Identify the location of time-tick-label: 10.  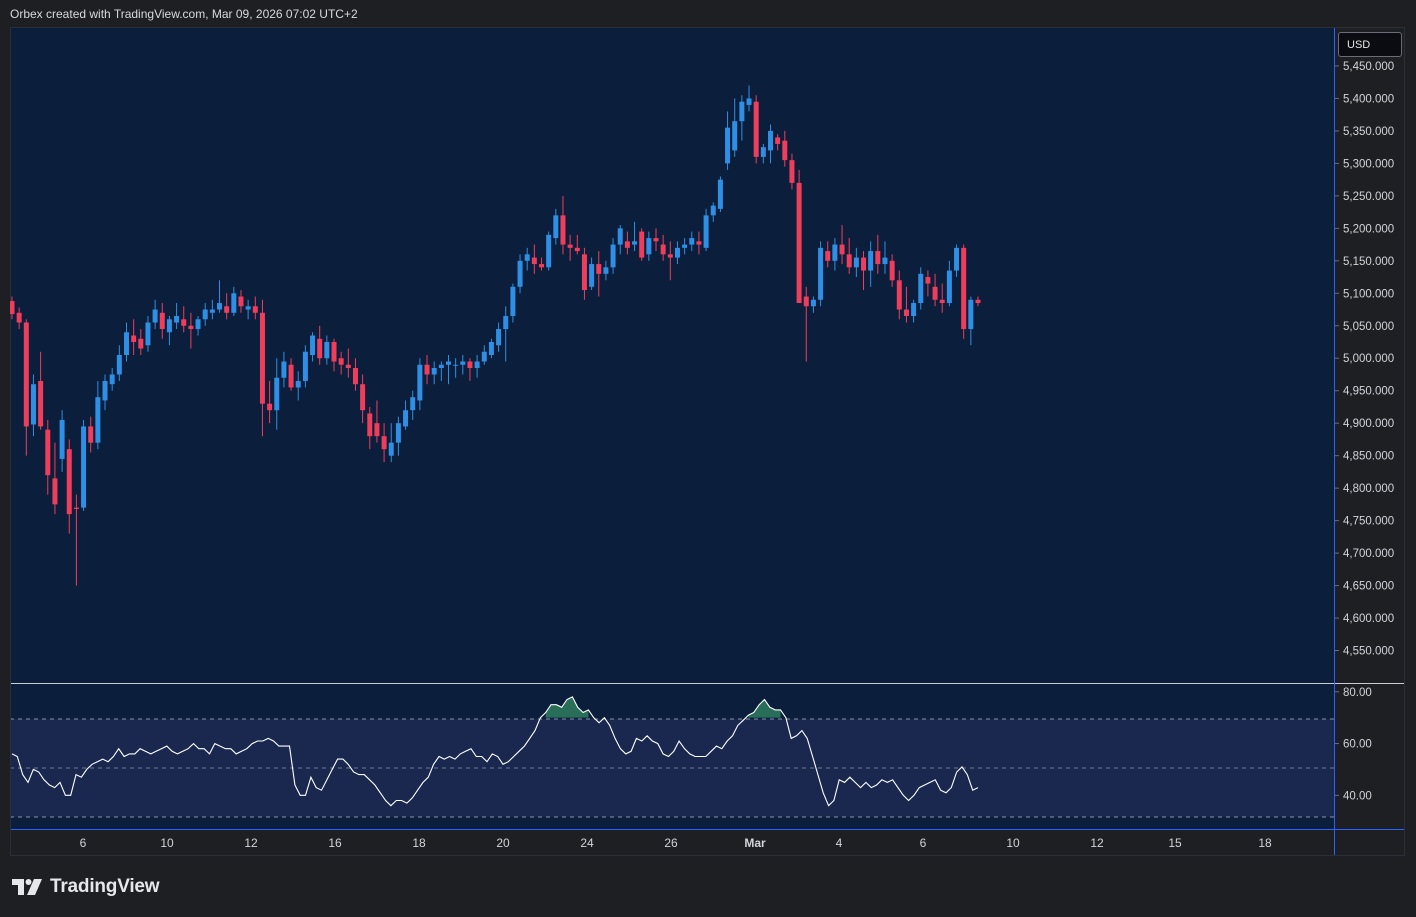
(1013, 843).